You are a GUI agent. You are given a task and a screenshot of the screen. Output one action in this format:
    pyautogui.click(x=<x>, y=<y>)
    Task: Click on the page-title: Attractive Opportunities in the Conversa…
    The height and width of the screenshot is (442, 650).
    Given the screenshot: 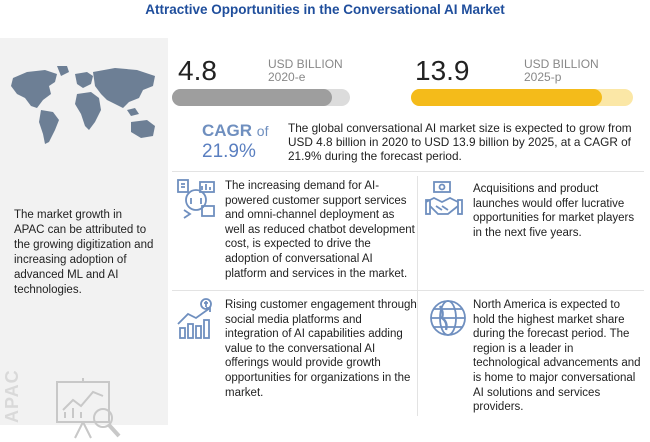 What is the action you would take?
    pyautogui.click(x=325, y=9)
    